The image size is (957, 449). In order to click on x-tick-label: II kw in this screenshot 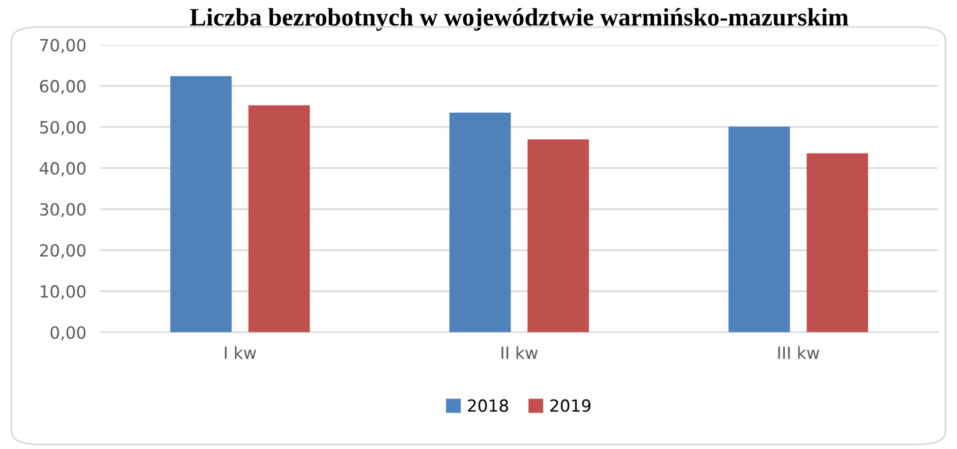, I will do `click(520, 352)`.